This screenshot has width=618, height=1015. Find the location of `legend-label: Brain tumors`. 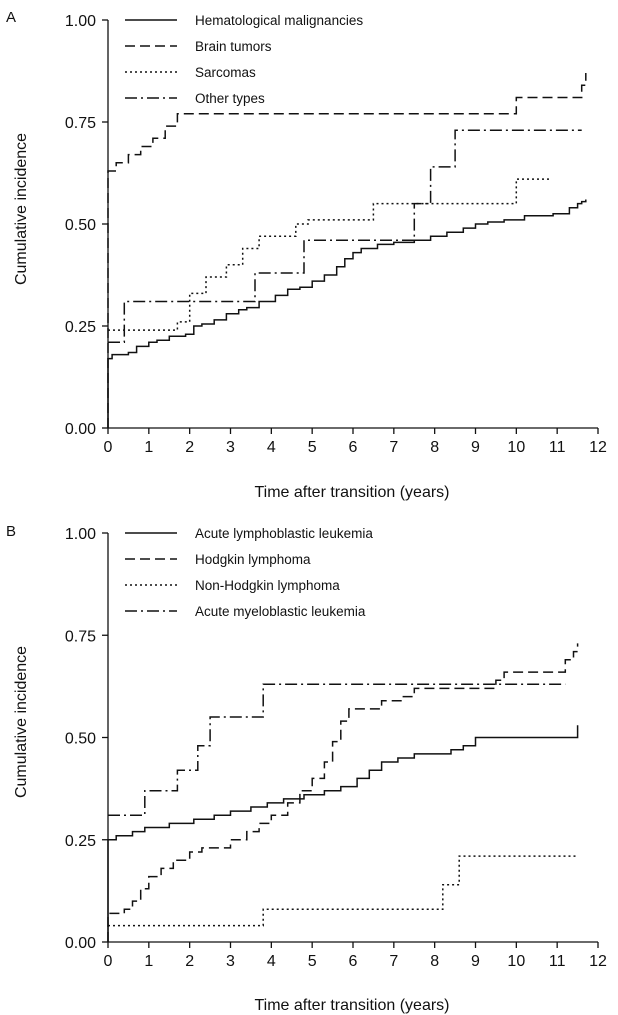

legend-label: Brain tumors is located at coordinates (233, 46).